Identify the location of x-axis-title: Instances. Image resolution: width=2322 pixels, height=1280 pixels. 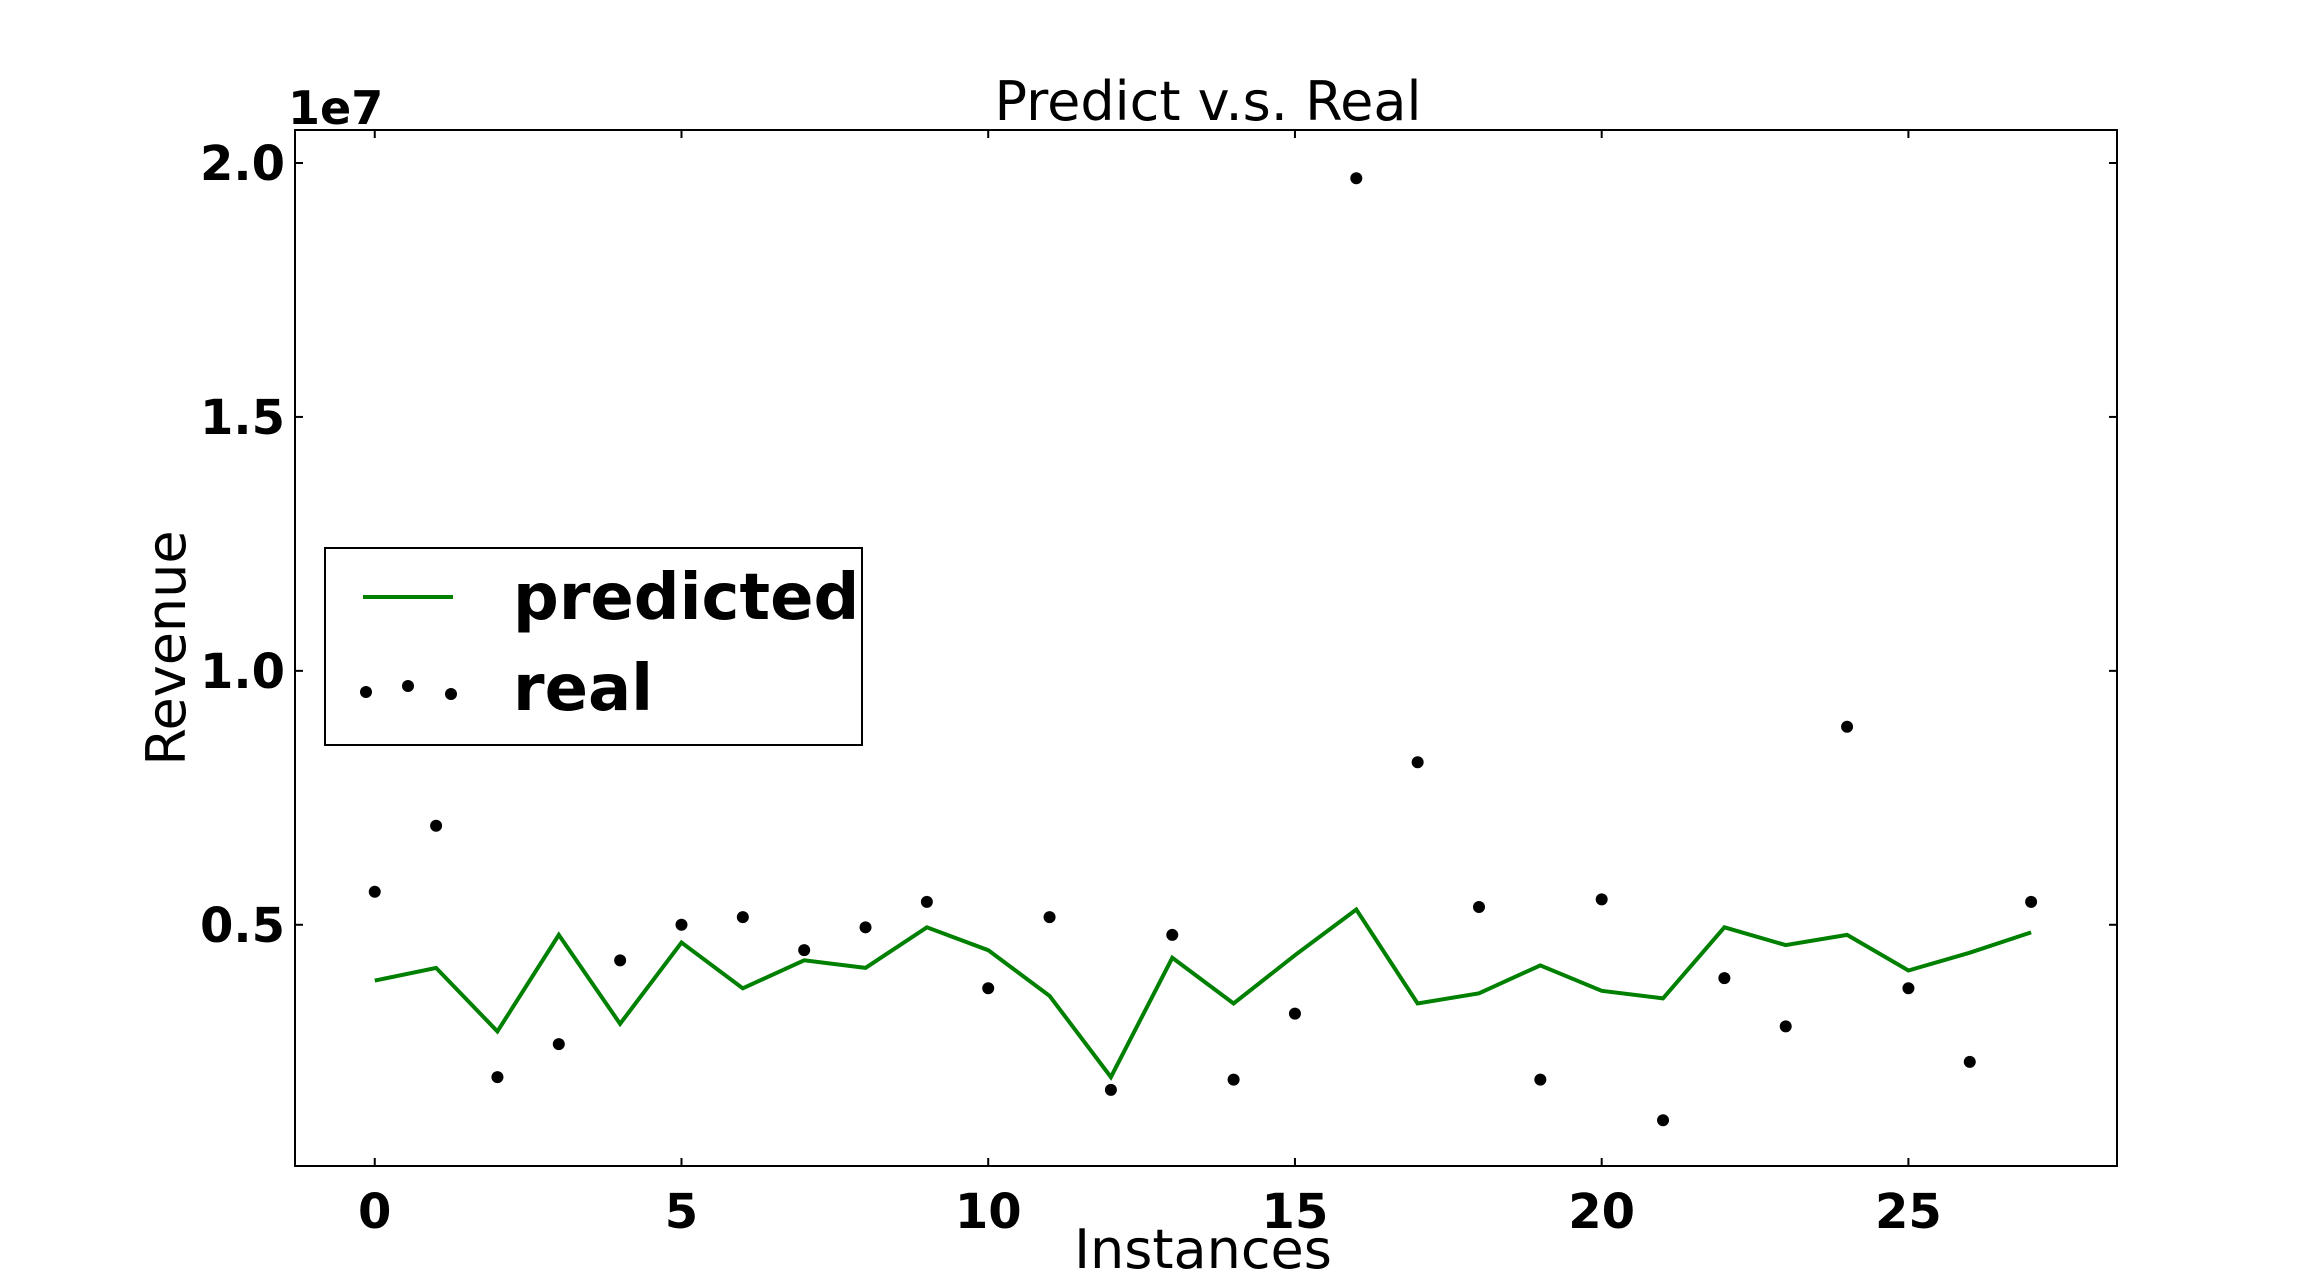
(1203, 1249).